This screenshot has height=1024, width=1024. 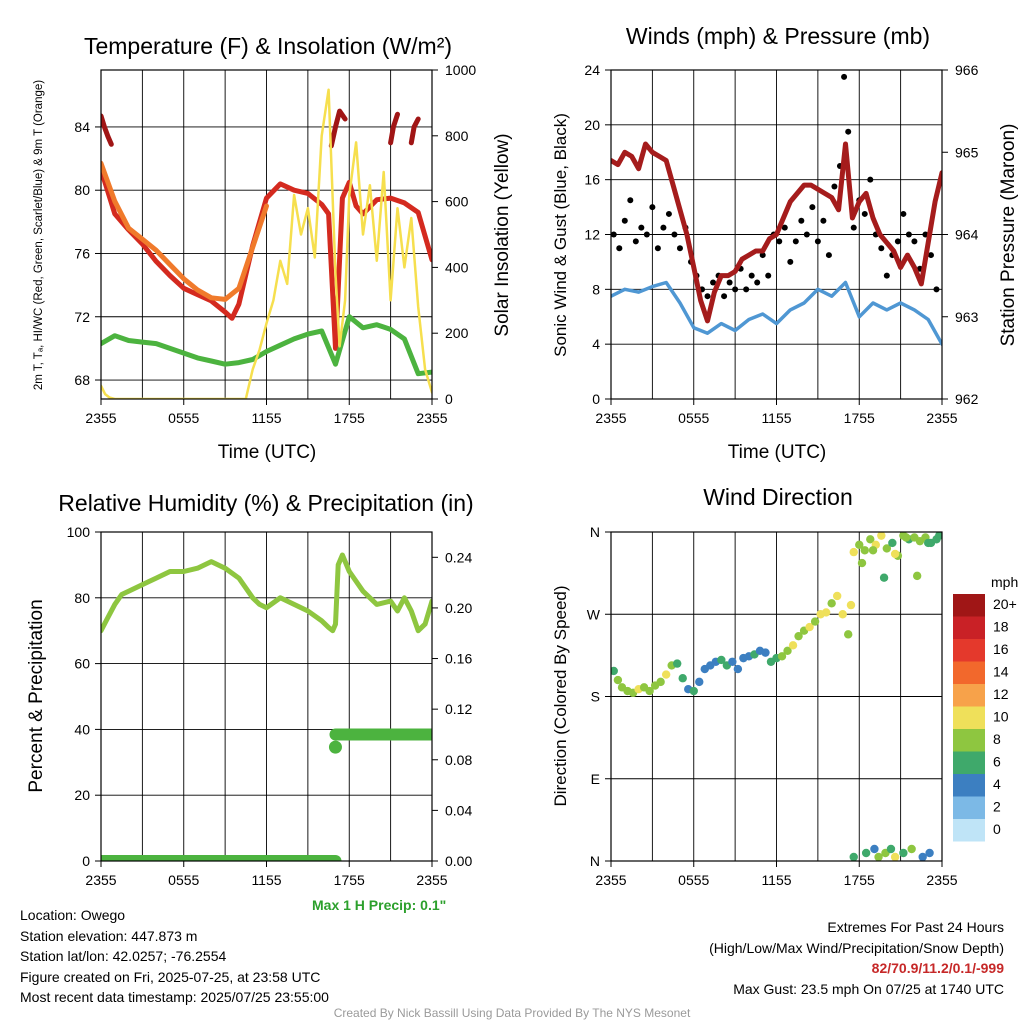 I want to click on y-right-tick-label: 0.24, so click(x=458, y=557).